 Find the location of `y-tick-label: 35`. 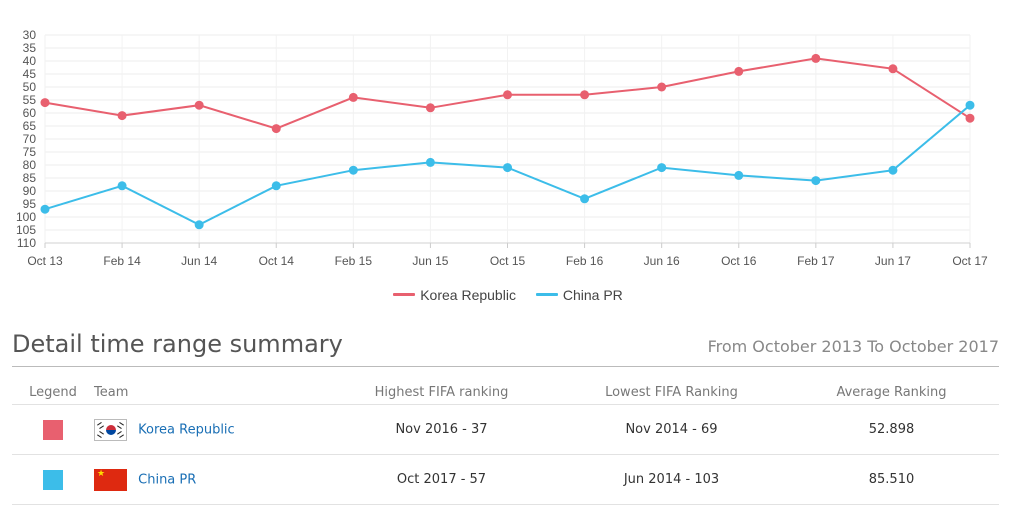

y-tick-label: 35 is located at coordinates (30, 48).